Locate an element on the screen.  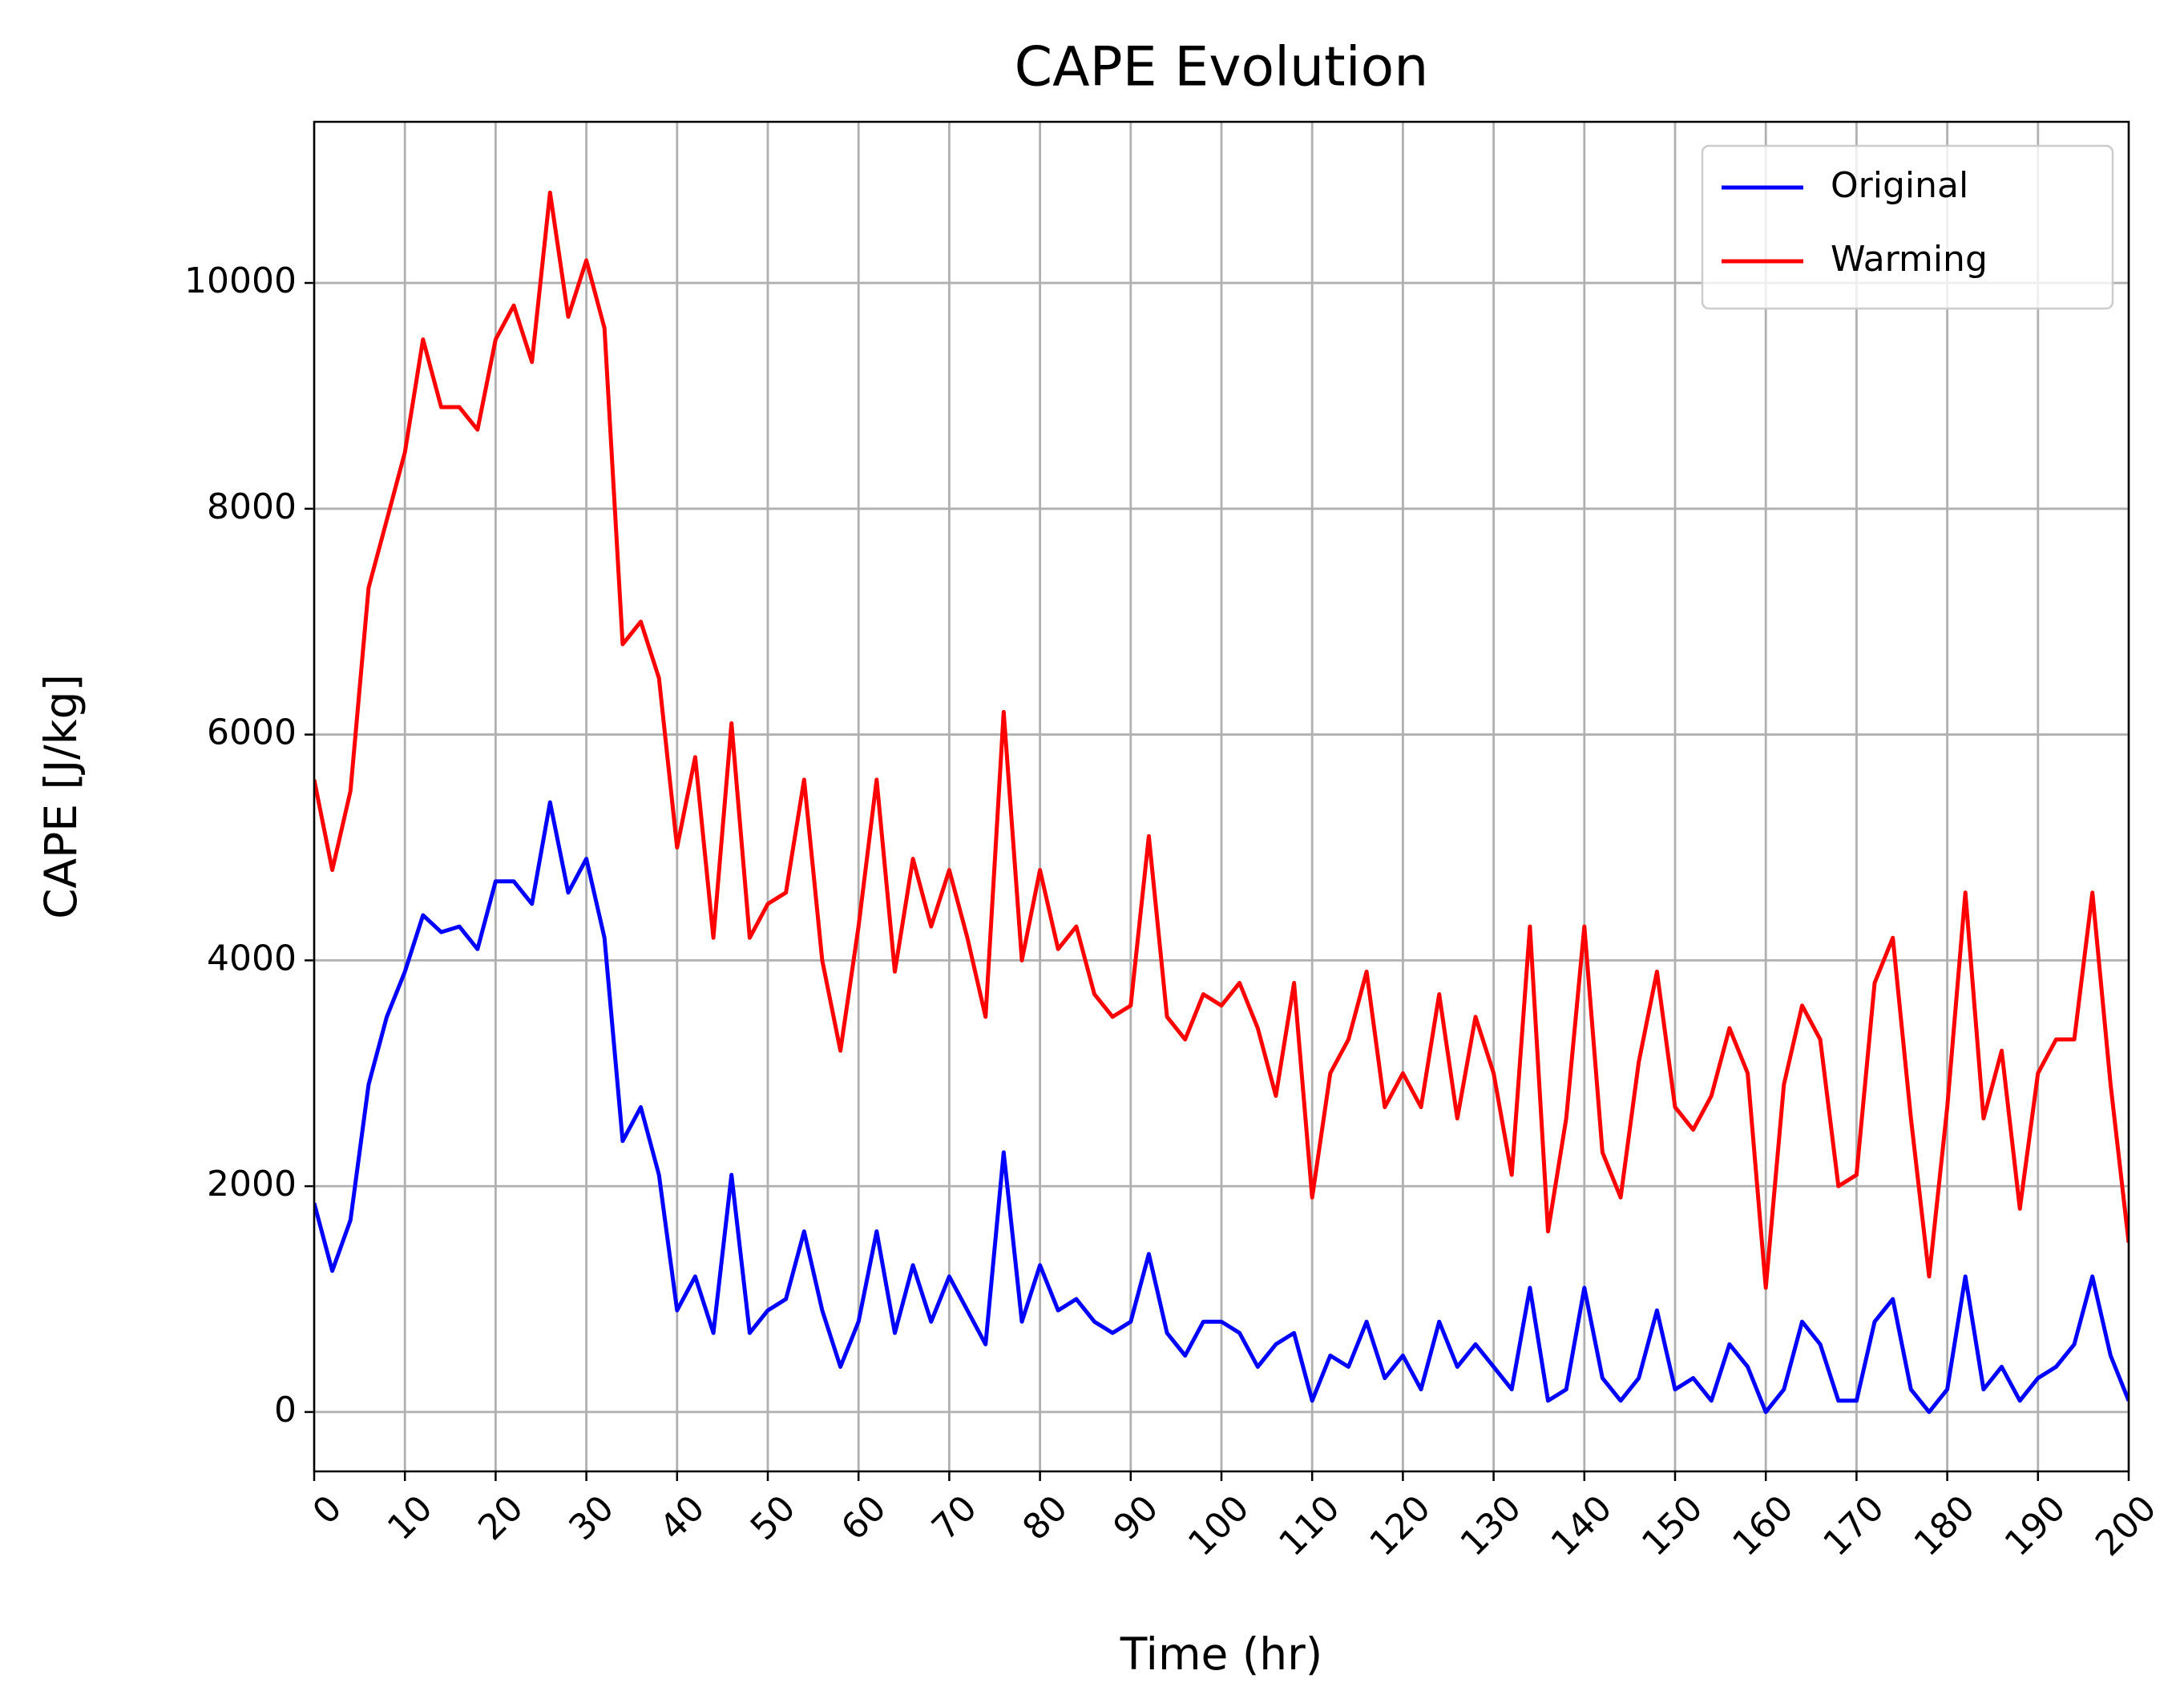
x-tick-label: 50 is located at coordinates (773, 1518).